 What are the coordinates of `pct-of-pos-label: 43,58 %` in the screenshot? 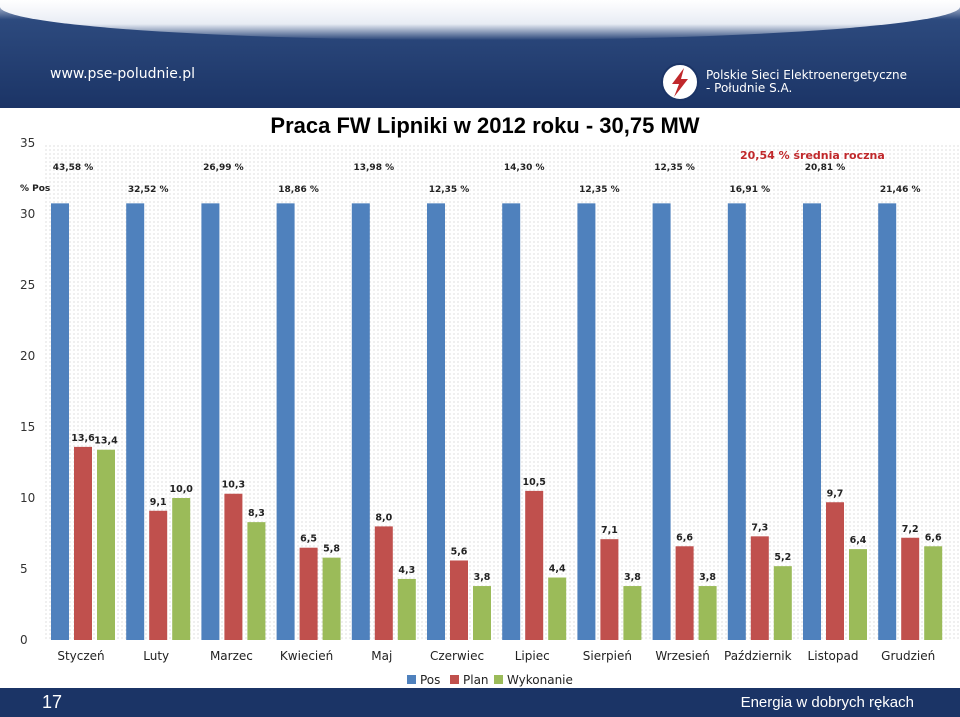 It's located at (73, 168).